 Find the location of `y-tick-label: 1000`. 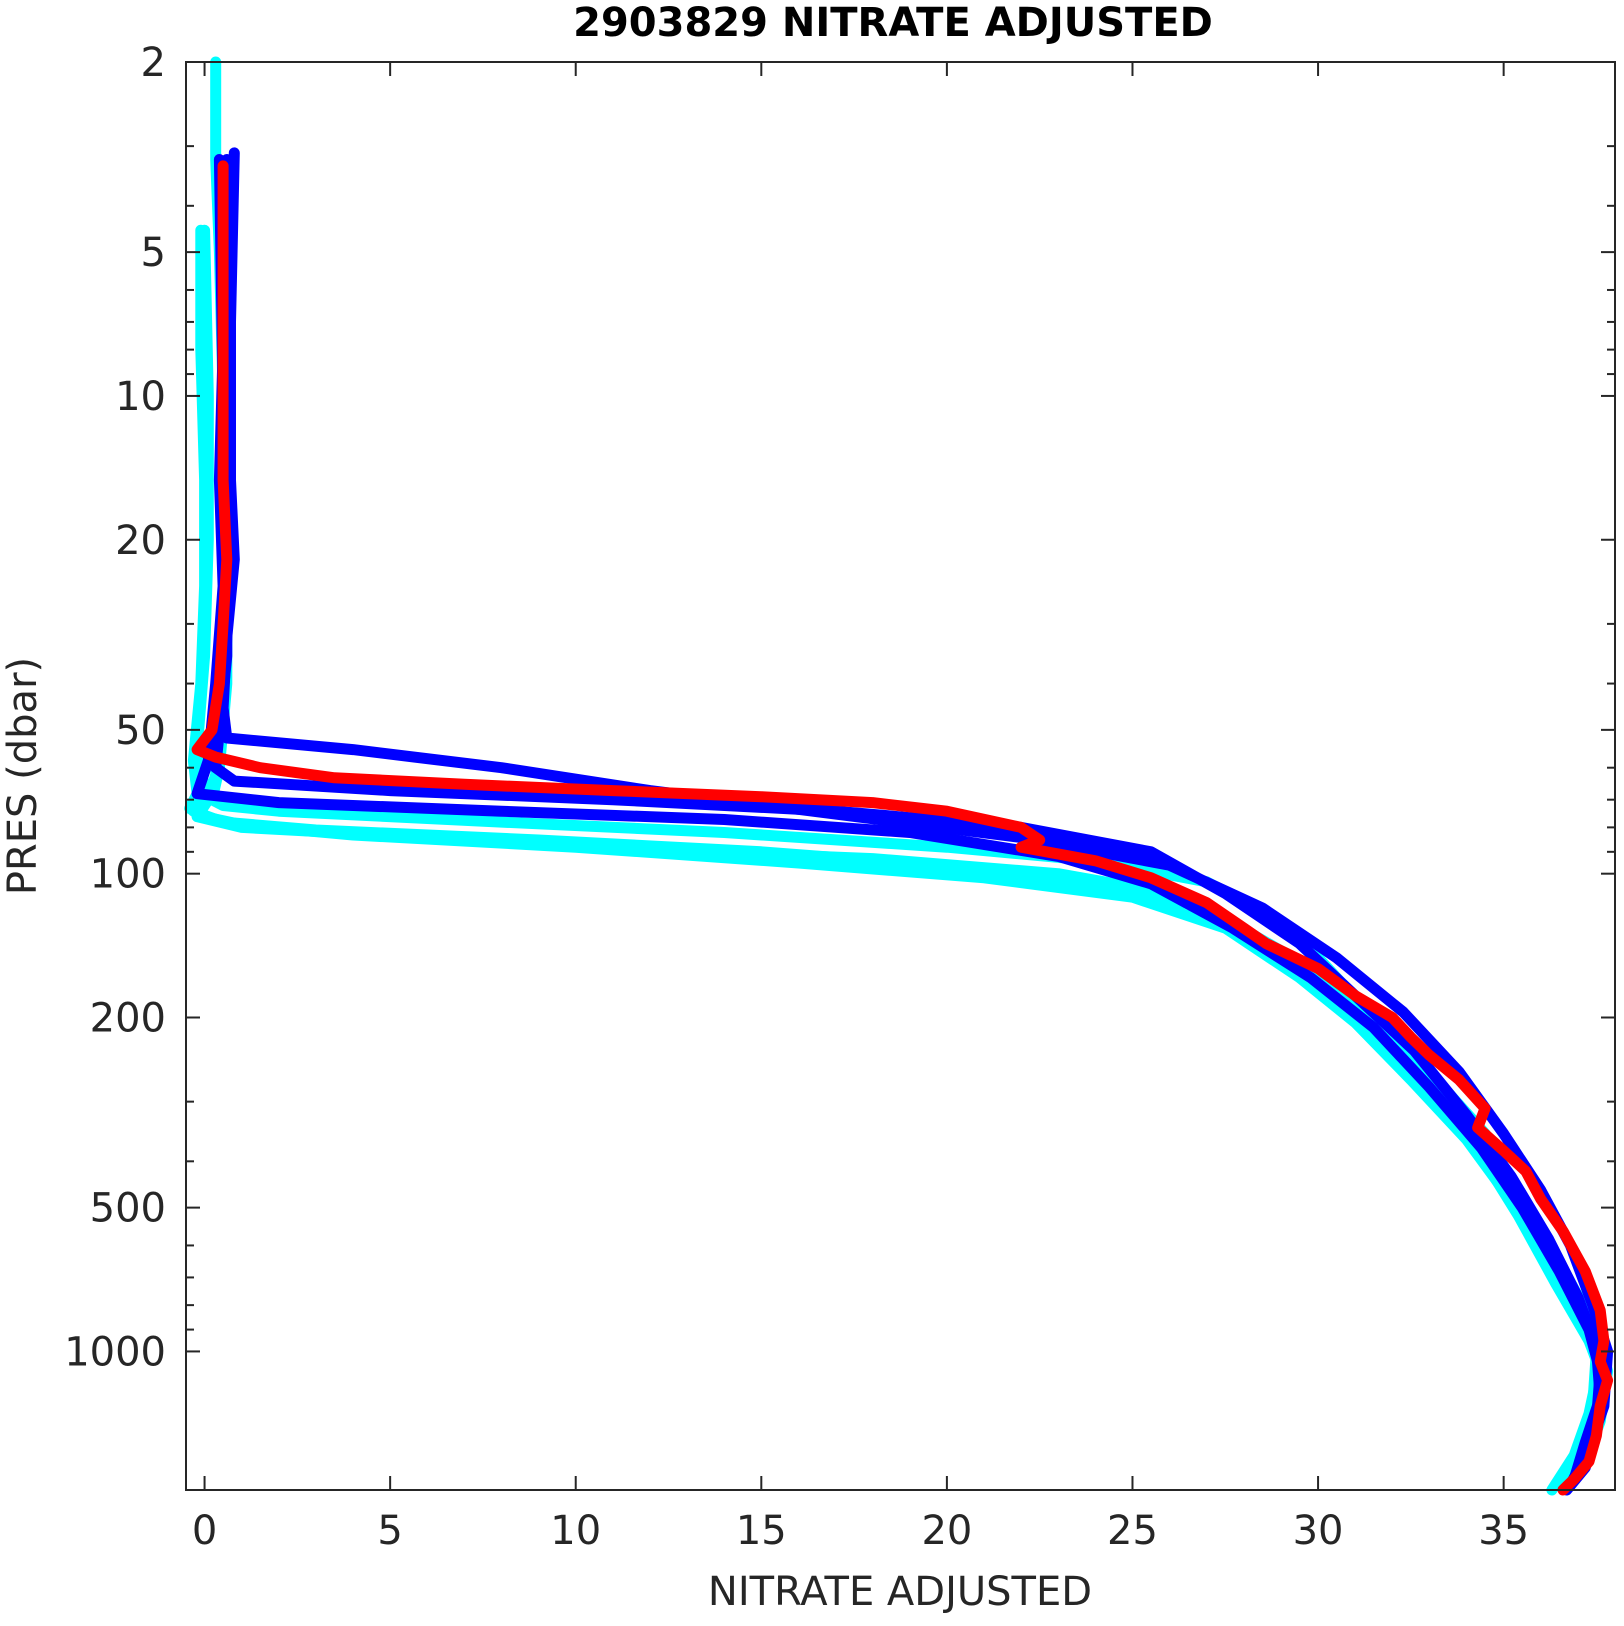

y-tick-label: 1000 is located at coordinates (115, 1352).